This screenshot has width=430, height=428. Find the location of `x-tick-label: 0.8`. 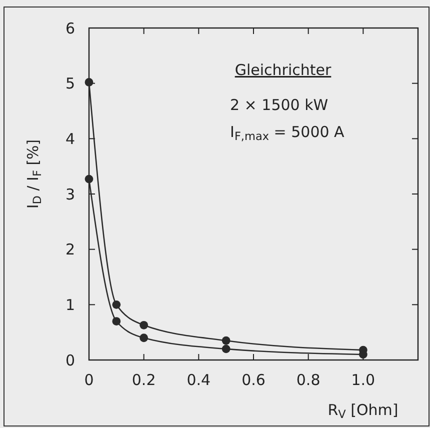

x-tick-label: 0.8 is located at coordinates (308, 380).